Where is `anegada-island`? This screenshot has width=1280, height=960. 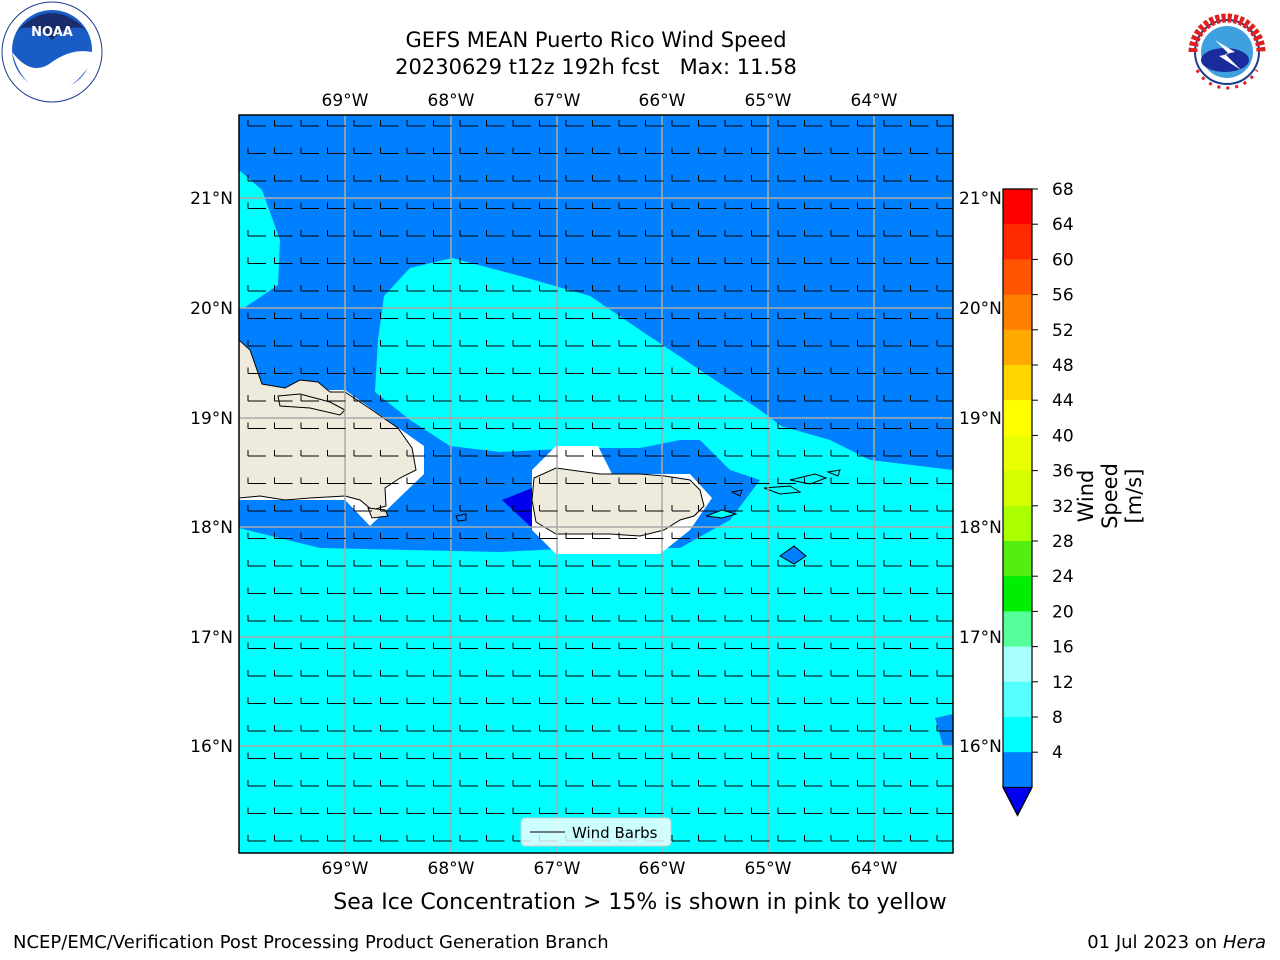
anegada-island is located at coordinates (833, 473).